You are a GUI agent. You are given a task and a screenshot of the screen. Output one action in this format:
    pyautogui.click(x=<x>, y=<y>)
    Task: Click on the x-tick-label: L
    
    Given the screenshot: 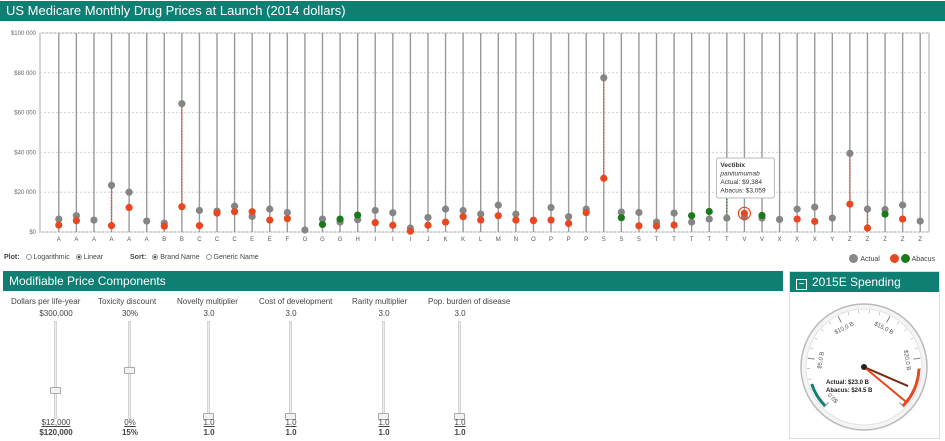 What is the action you would take?
    pyautogui.click(x=481, y=240)
    